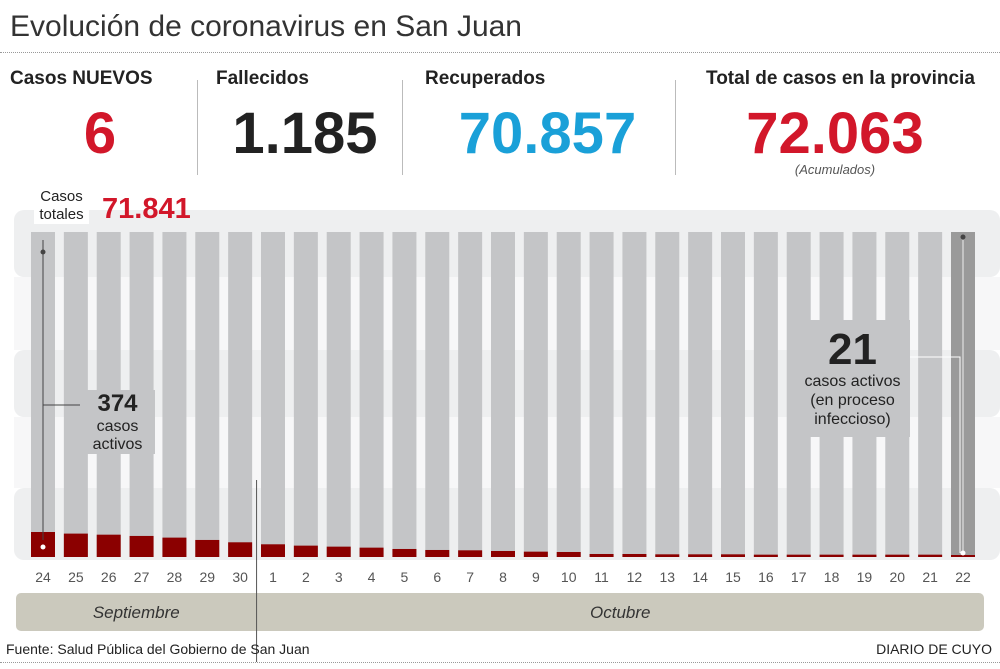 Image resolution: width=1000 pixels, height=669 pixels. What do you see at coordinates (930, 577) in the screenshot?
I see `x-tick-label: 21` at bounding box center [930, 577].